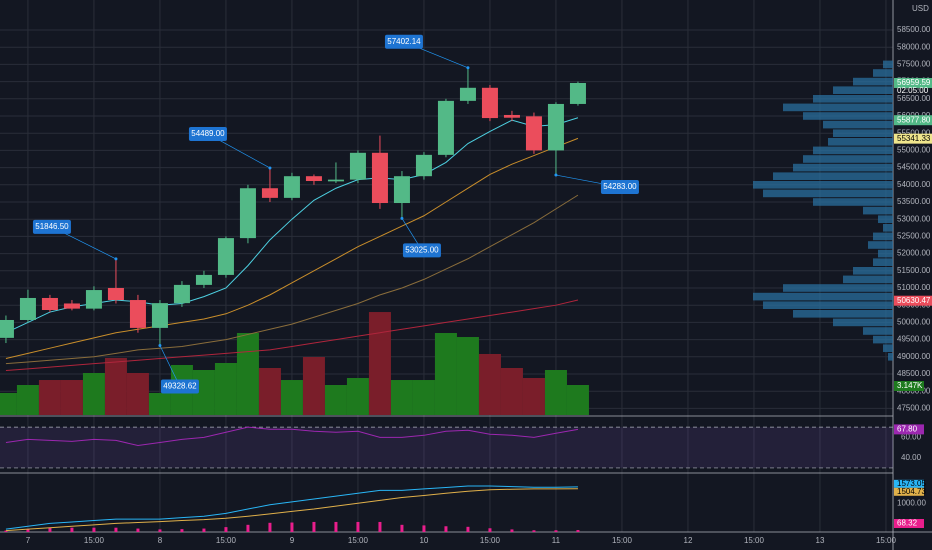 The image size is (932, 550). What do you see at coordinates (423, 540) in the screenshot?
I see `x-tick-label: 10` at bounding box center [423, 540].